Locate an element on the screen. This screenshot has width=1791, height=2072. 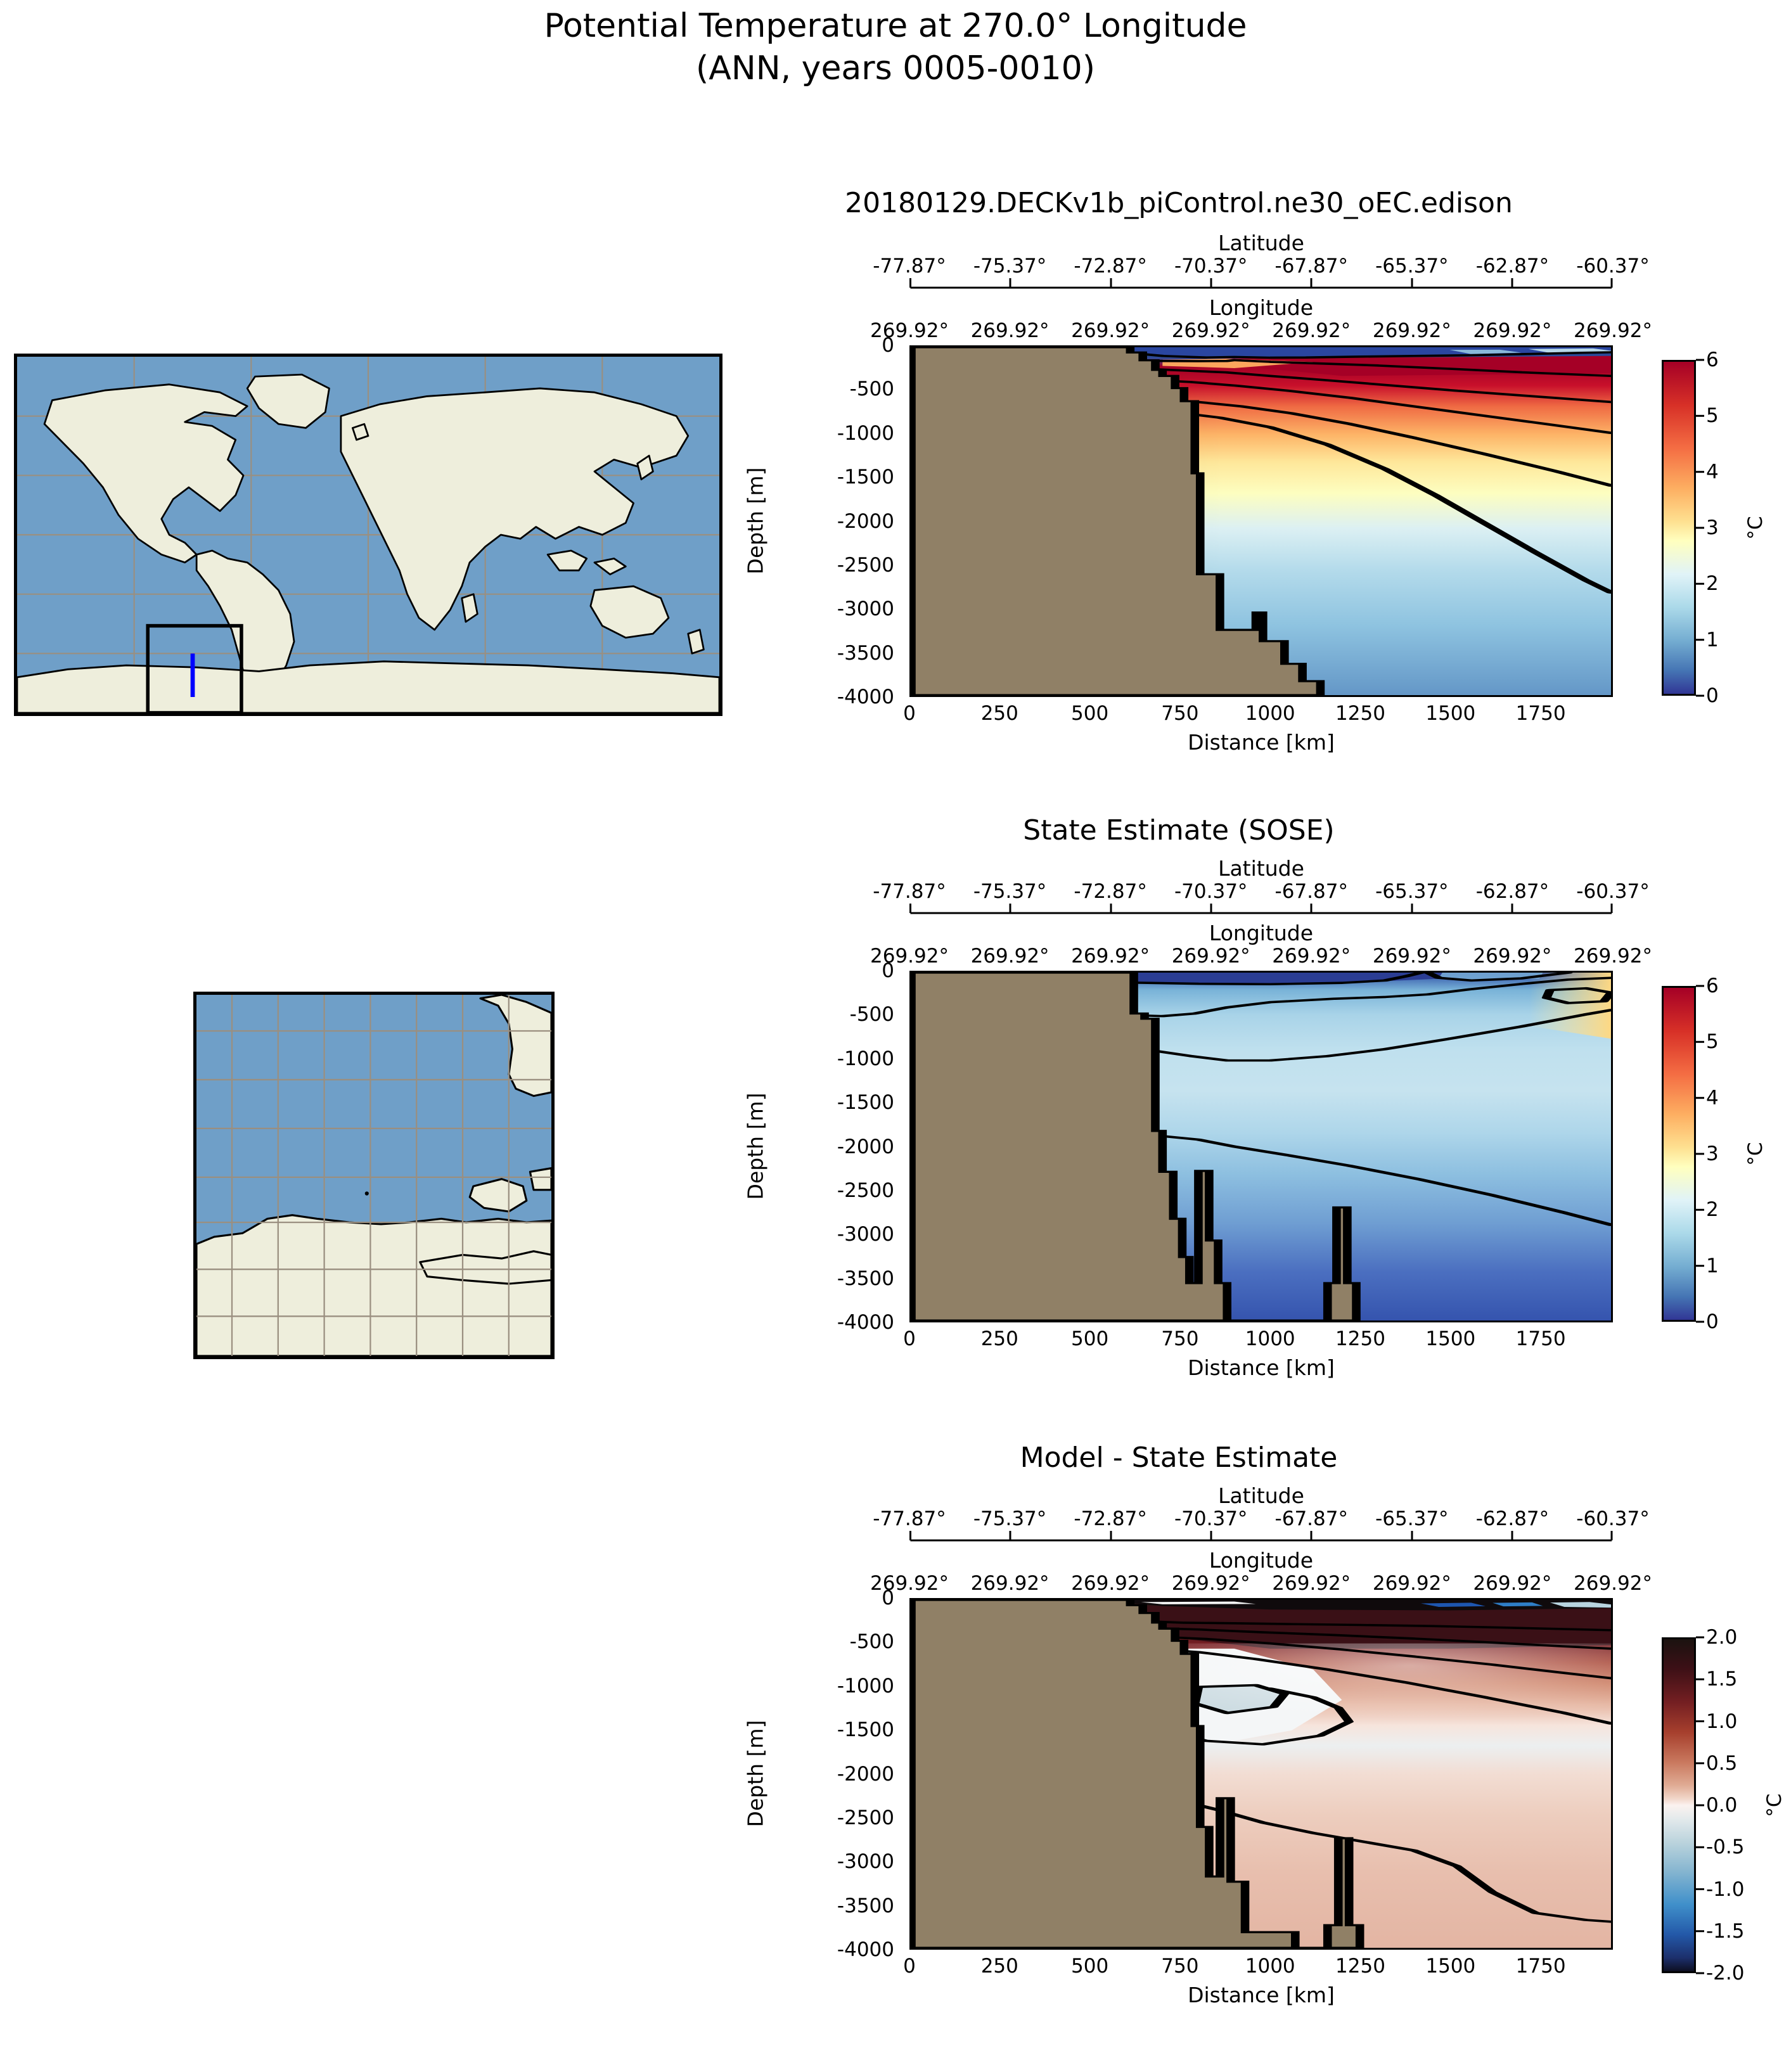
contour-0-3-deep is located at coordinates (1395, 1861).